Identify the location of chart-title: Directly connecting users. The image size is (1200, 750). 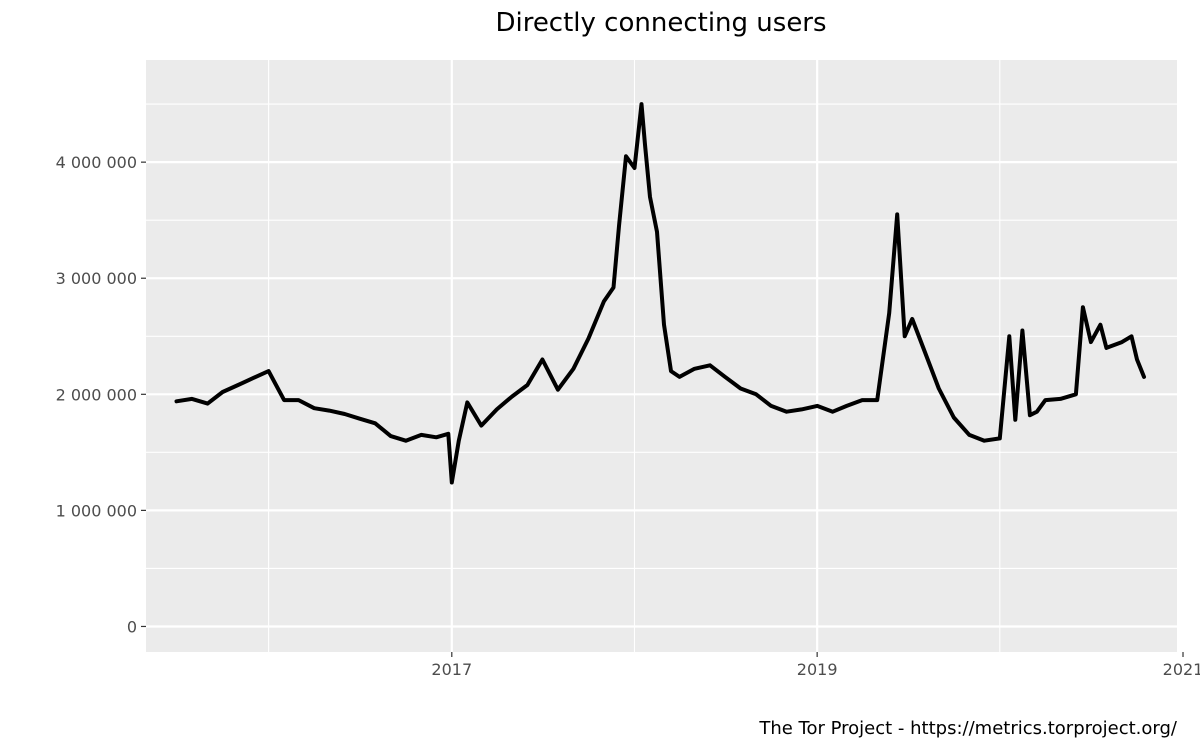
(660, 23).